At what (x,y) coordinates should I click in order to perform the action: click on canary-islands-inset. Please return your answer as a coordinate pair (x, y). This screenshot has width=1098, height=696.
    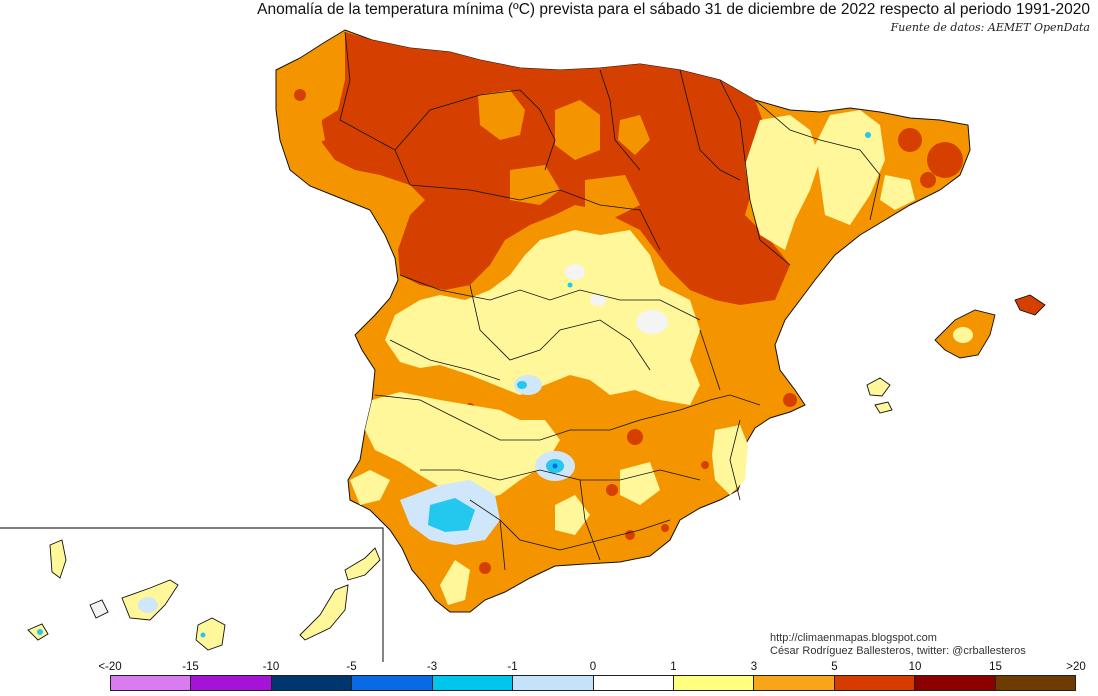
    Looking at the image, I should click on (192, 594).